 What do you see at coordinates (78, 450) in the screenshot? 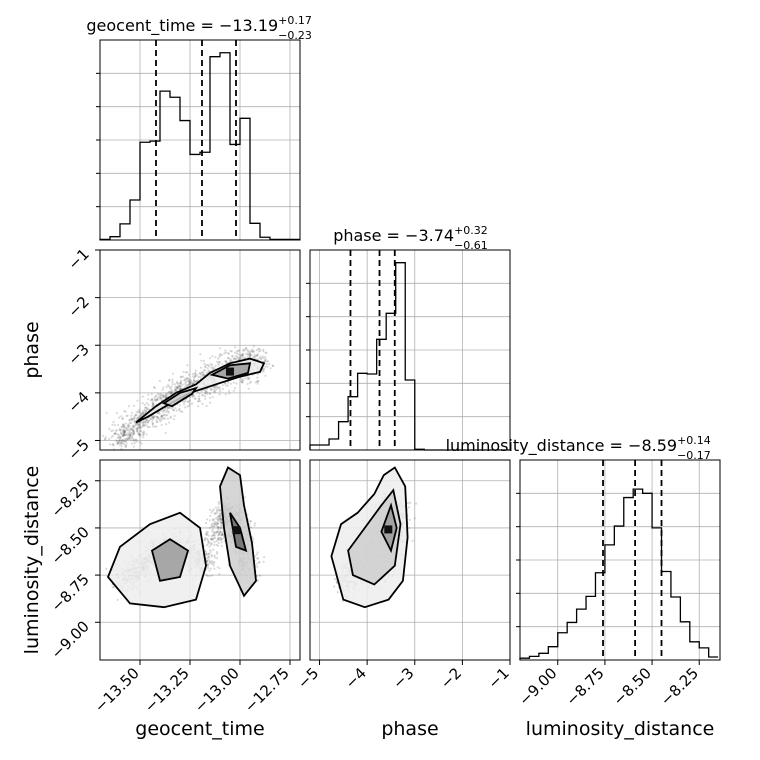
I see `ytick-label: −5` at bounding box center [78, 450].